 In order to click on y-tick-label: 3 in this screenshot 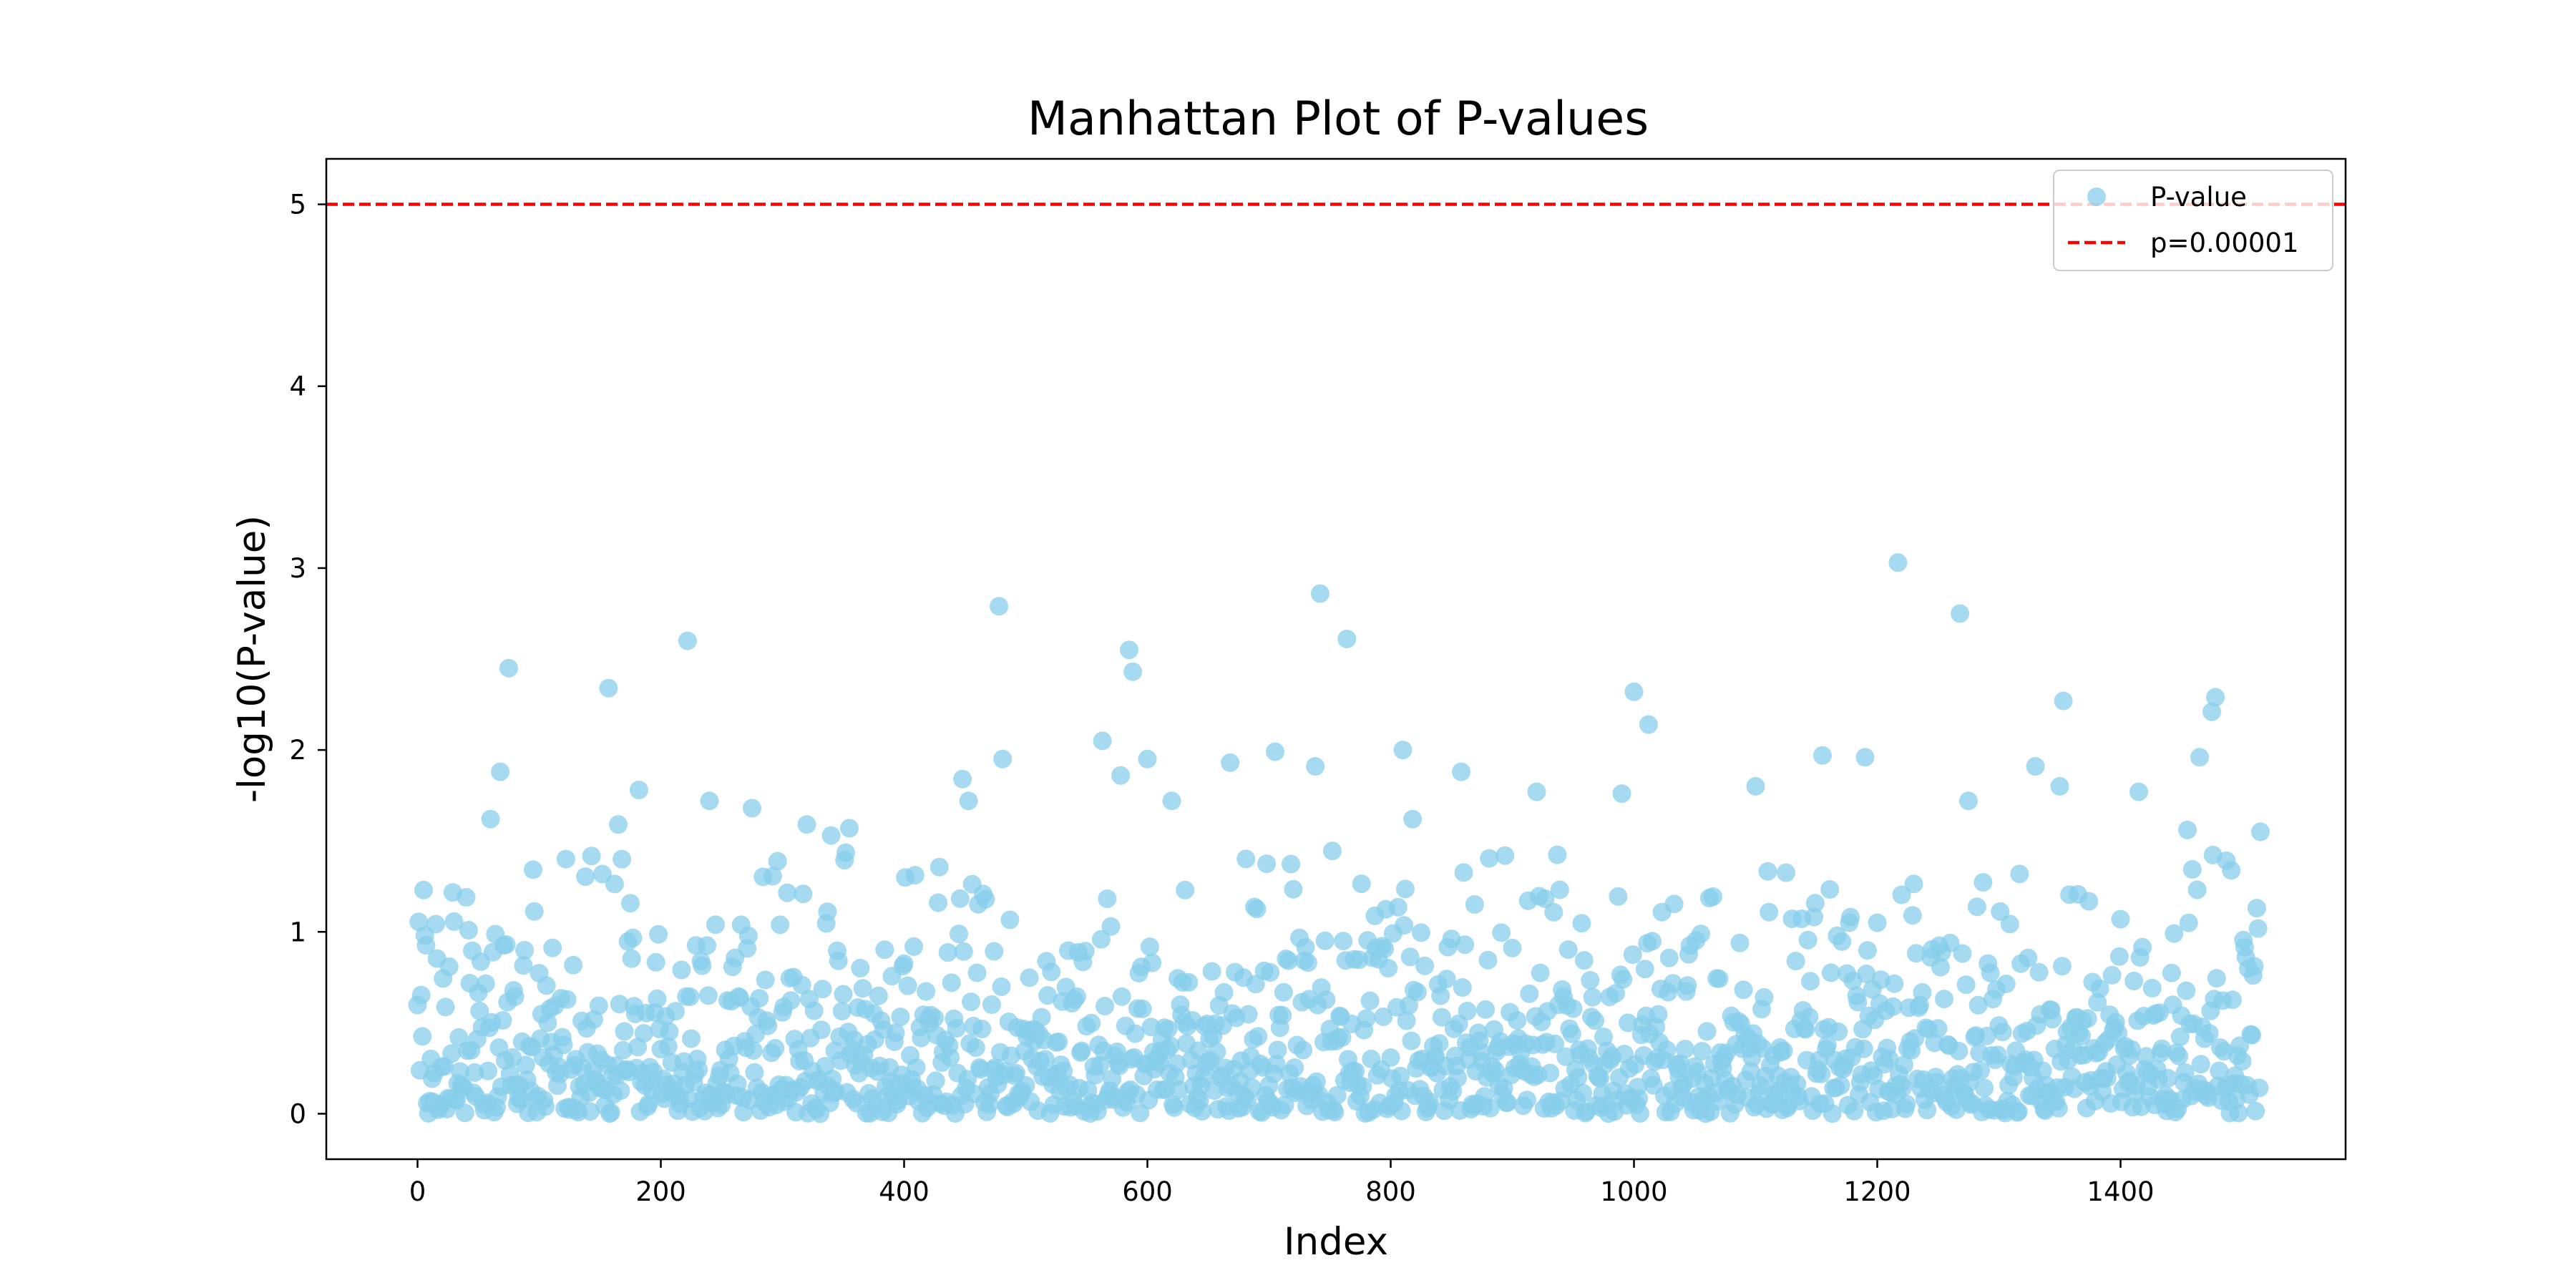, I will do `click(297, 568)`.